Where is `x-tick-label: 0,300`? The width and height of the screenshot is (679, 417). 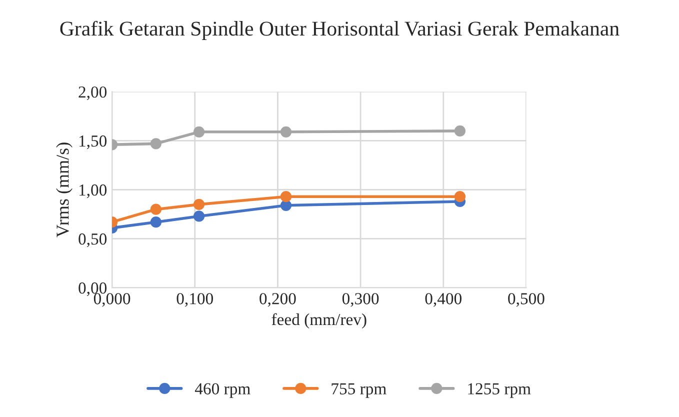 x-tick-label: 0,300 is located at coordinates (360, 300).